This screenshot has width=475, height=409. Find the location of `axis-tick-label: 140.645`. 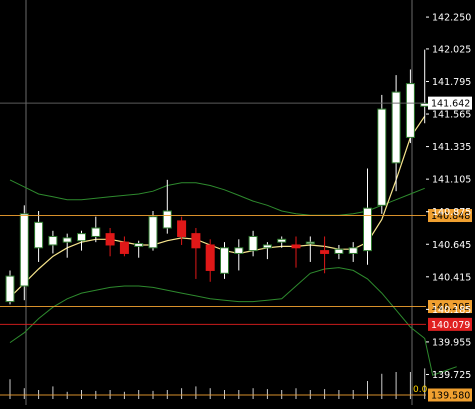

axis-tick-label: 140.645 is located at coordinates (451, 245).